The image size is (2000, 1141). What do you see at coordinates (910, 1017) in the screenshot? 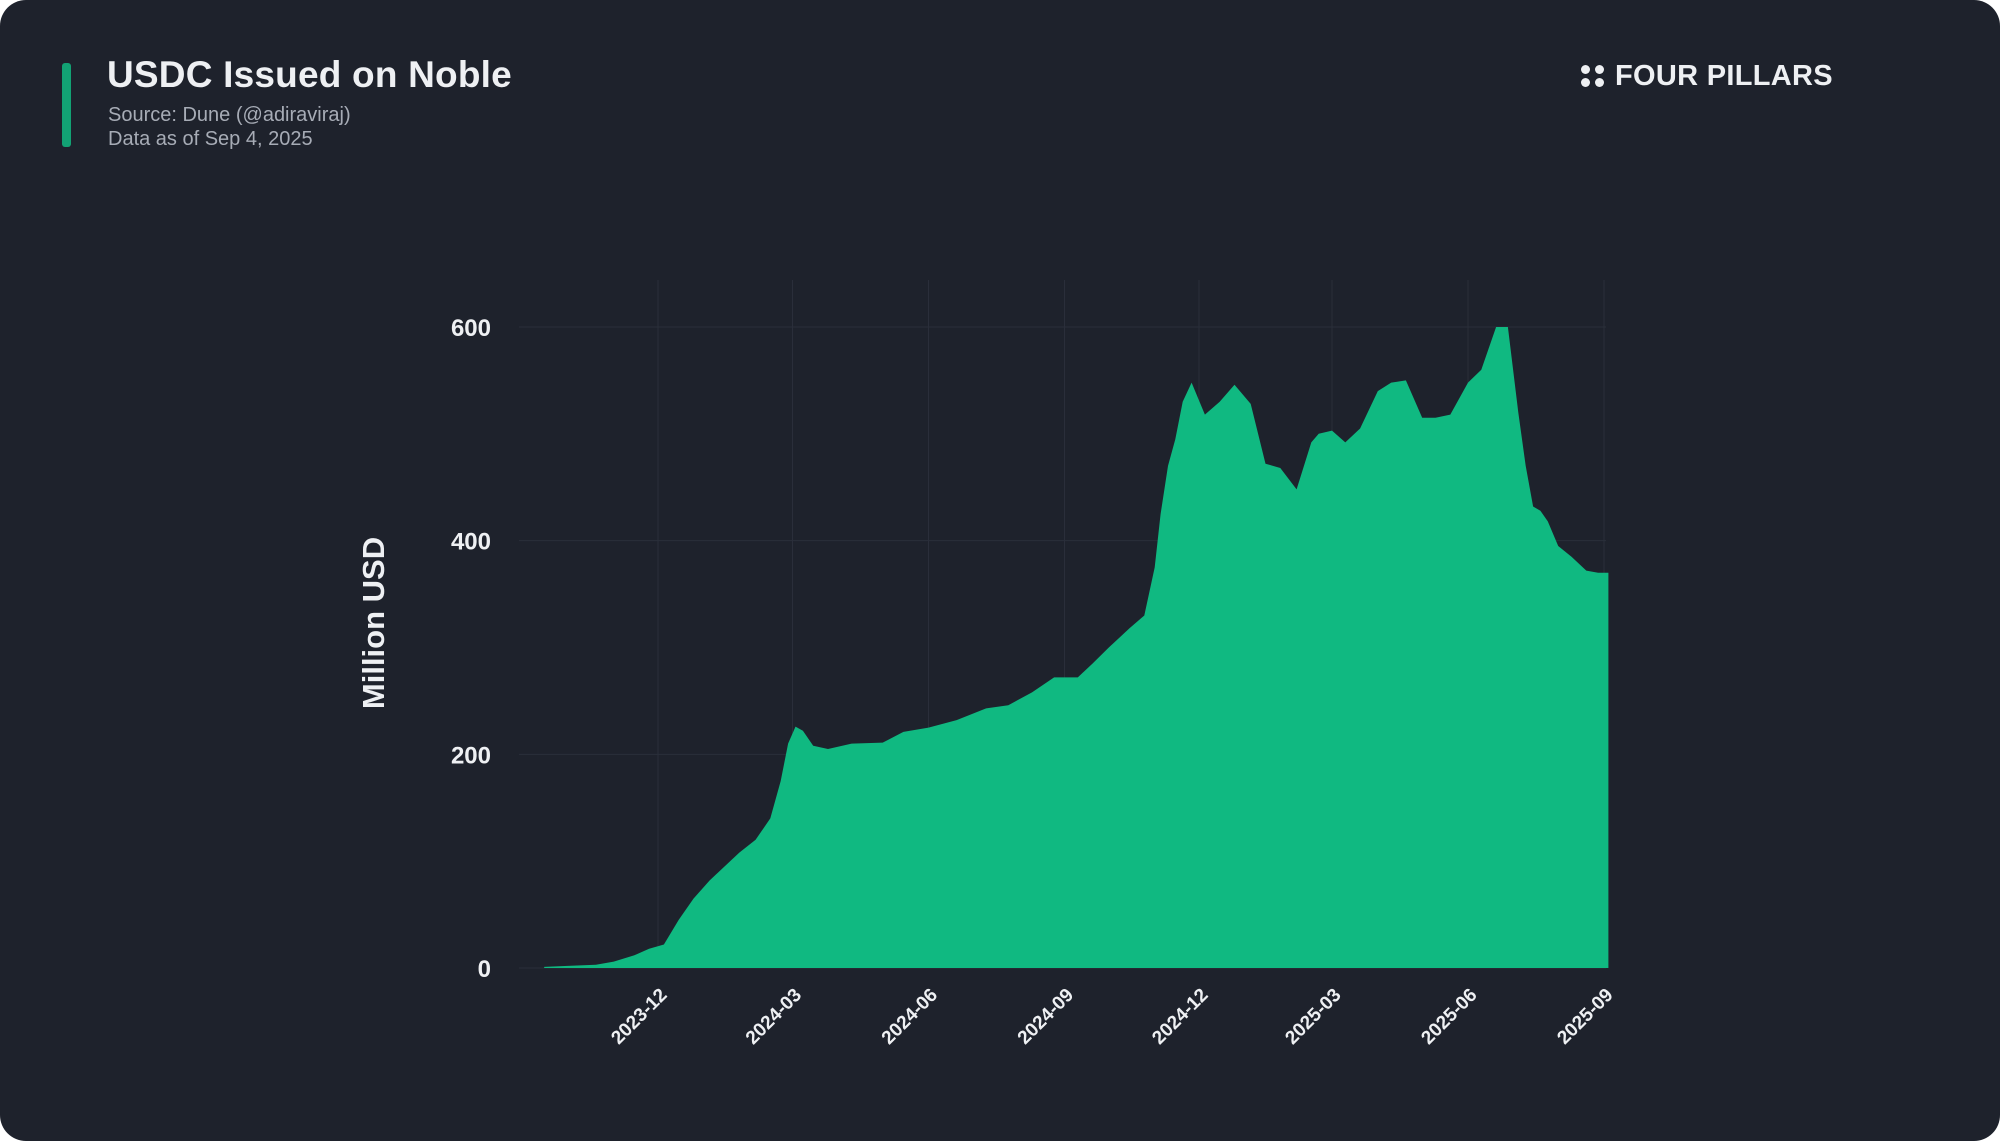
I see `x-tick-label: 2024-06` at bounding box center [910, 1017].